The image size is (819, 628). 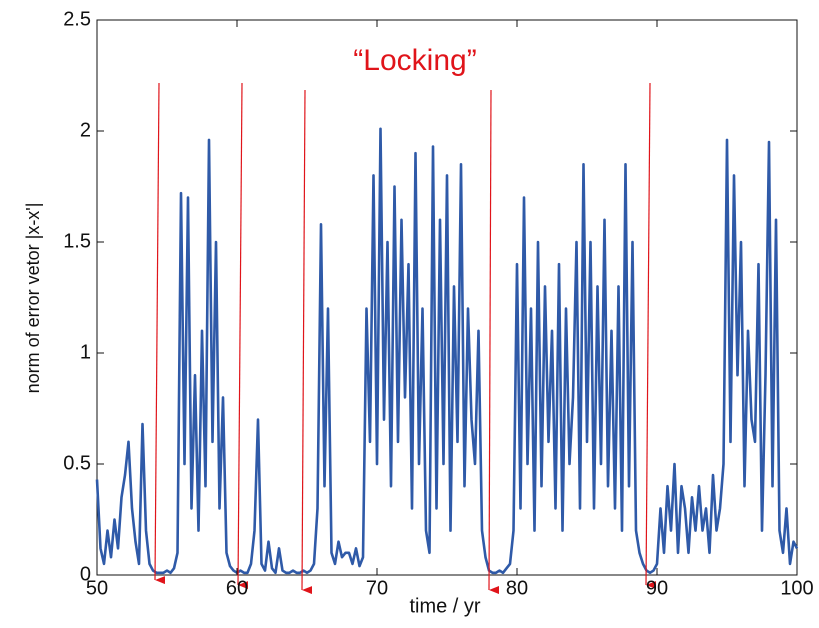 What do you see at coordinates (237, 588) in the screenshot?
I see `x-tick-label: 60` at bounding box center [237, 588].